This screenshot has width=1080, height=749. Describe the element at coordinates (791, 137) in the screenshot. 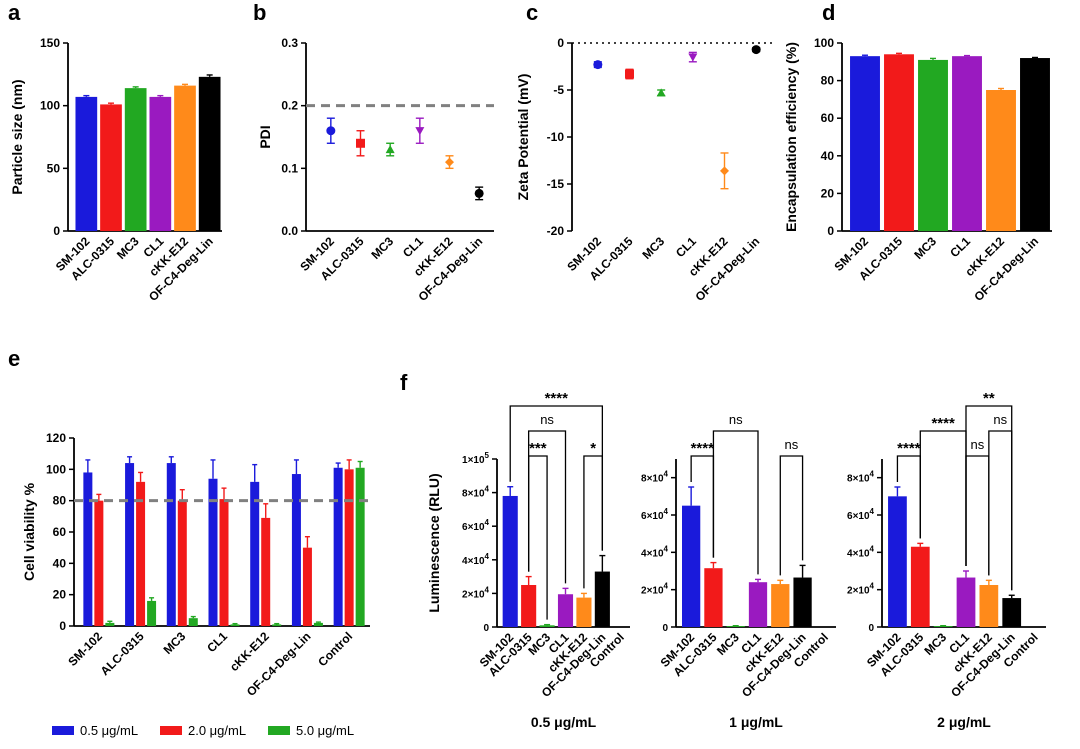

I see `y-axis-label: Encapsulation efficiency (%)` at that location.